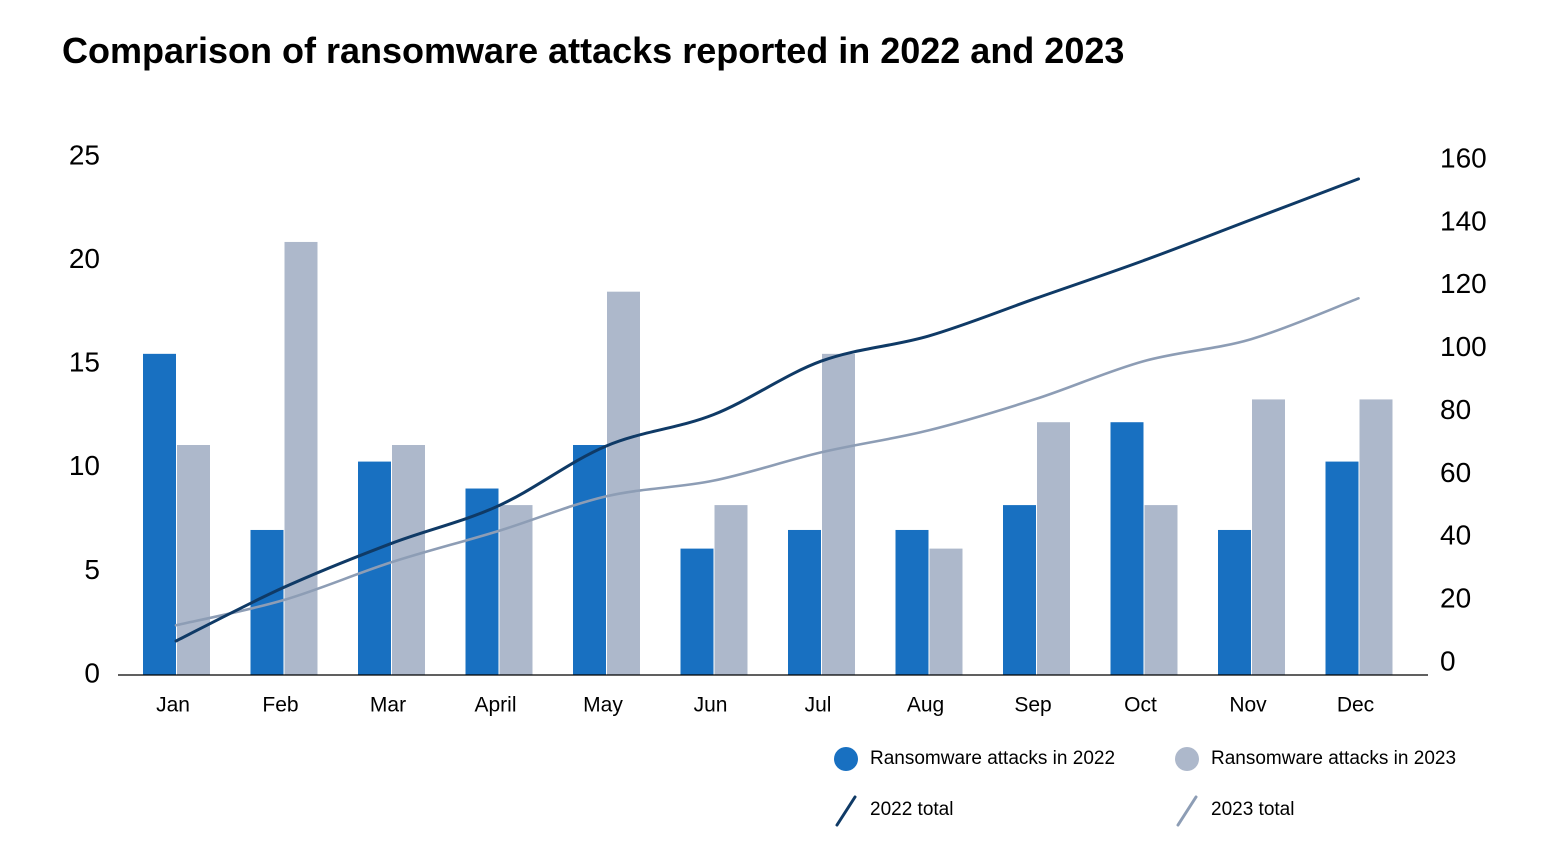 This screenshot has width=1542, height=841. Describe the element at coordinates (925, 705) in the screenshot. I see `x-tick-label: Aug` at that location.